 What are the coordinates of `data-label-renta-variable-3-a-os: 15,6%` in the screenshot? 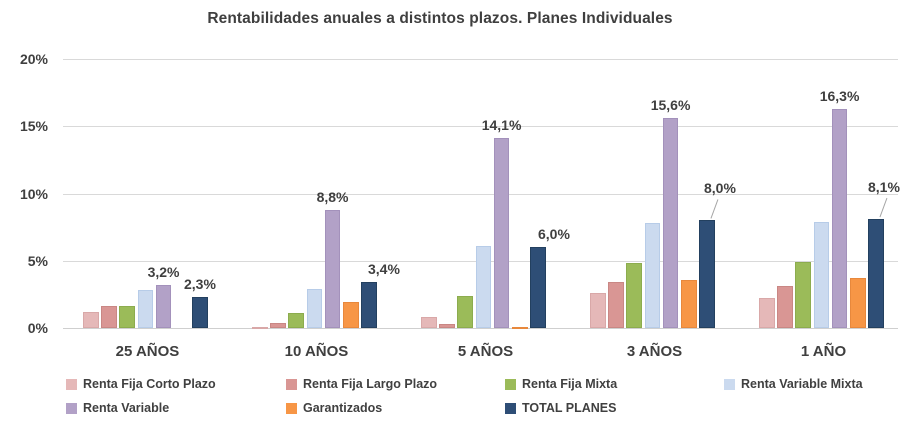 It's located at (670, 105).